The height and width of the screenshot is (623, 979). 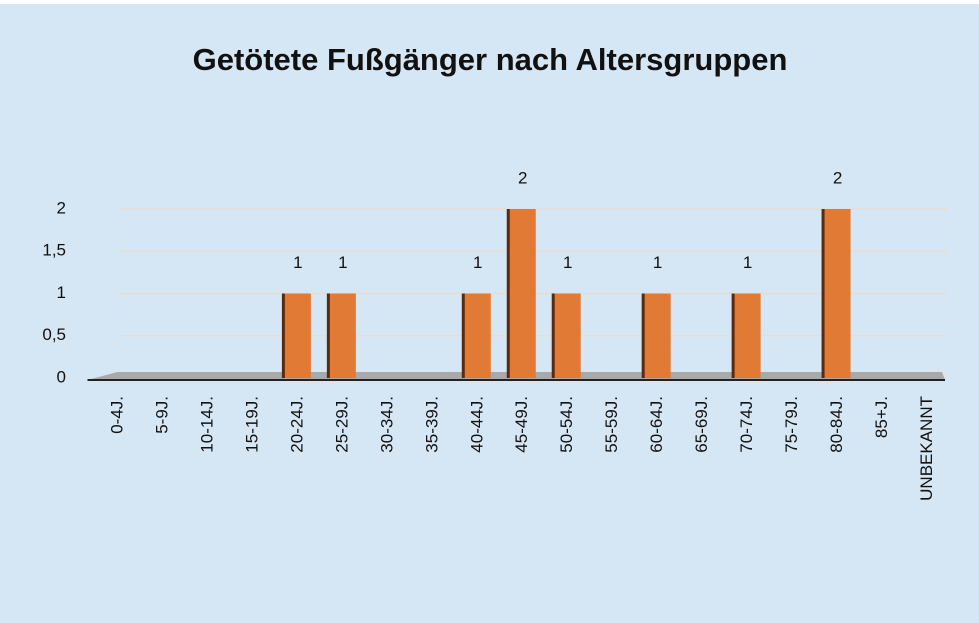 I want to click on x-tick-label: 75-79J., so click(x=791, y=424).